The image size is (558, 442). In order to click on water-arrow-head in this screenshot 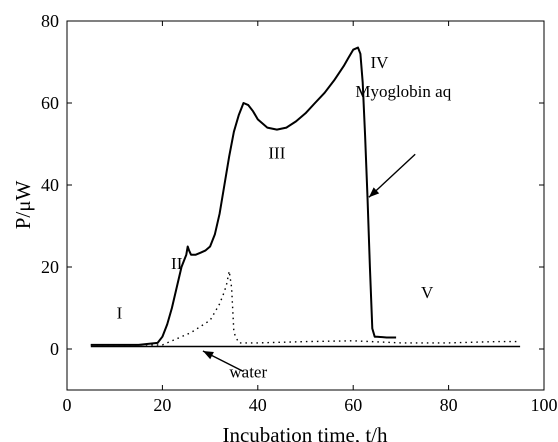, I will do `click(208, 355)`.